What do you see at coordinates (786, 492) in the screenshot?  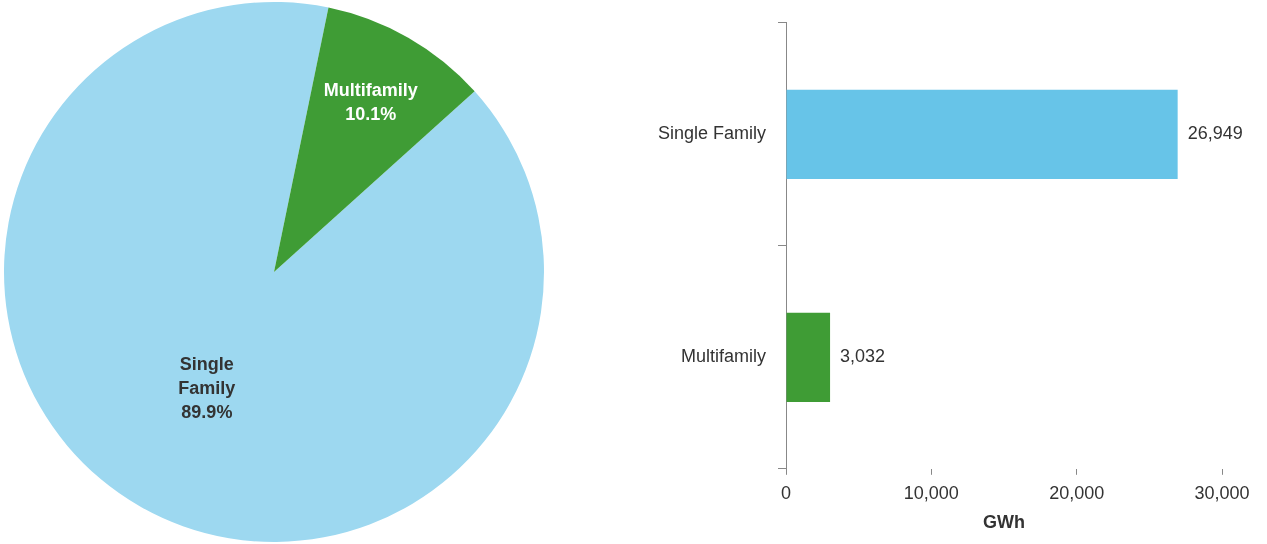 I see `x-tick-label: 0` at bounding box center [786, 492].